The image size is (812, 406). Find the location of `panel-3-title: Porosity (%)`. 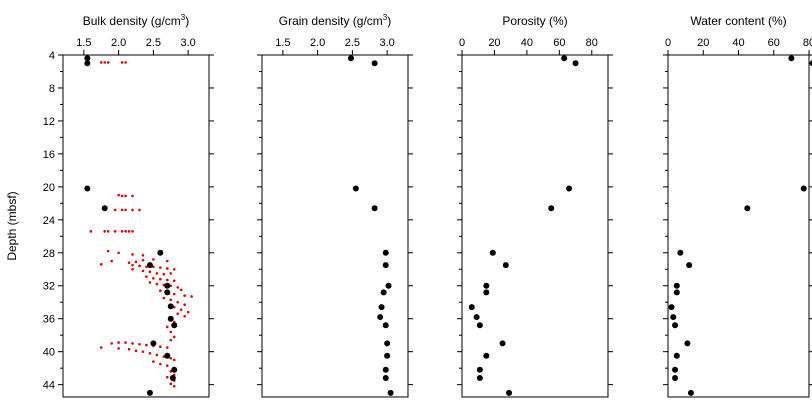

panel-3-title: Porosity (%) is located at coordinates (534, 21).